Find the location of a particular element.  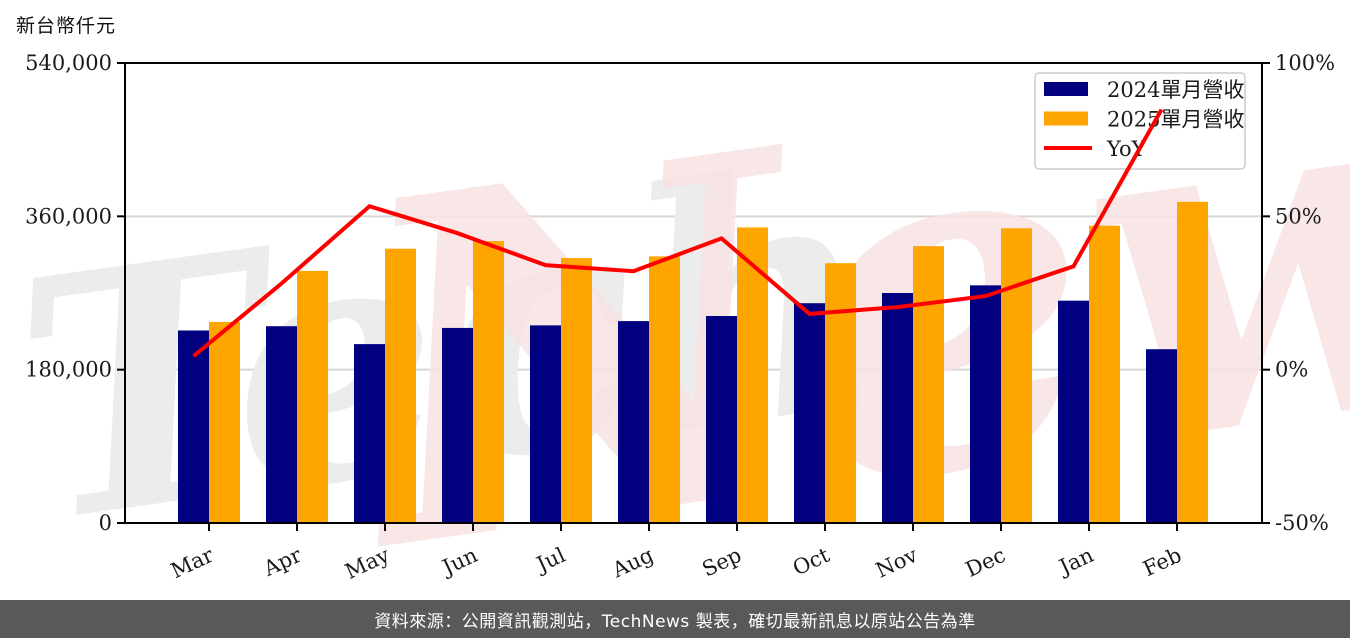

bar-2025-aug is located at coordinates (664, 389).